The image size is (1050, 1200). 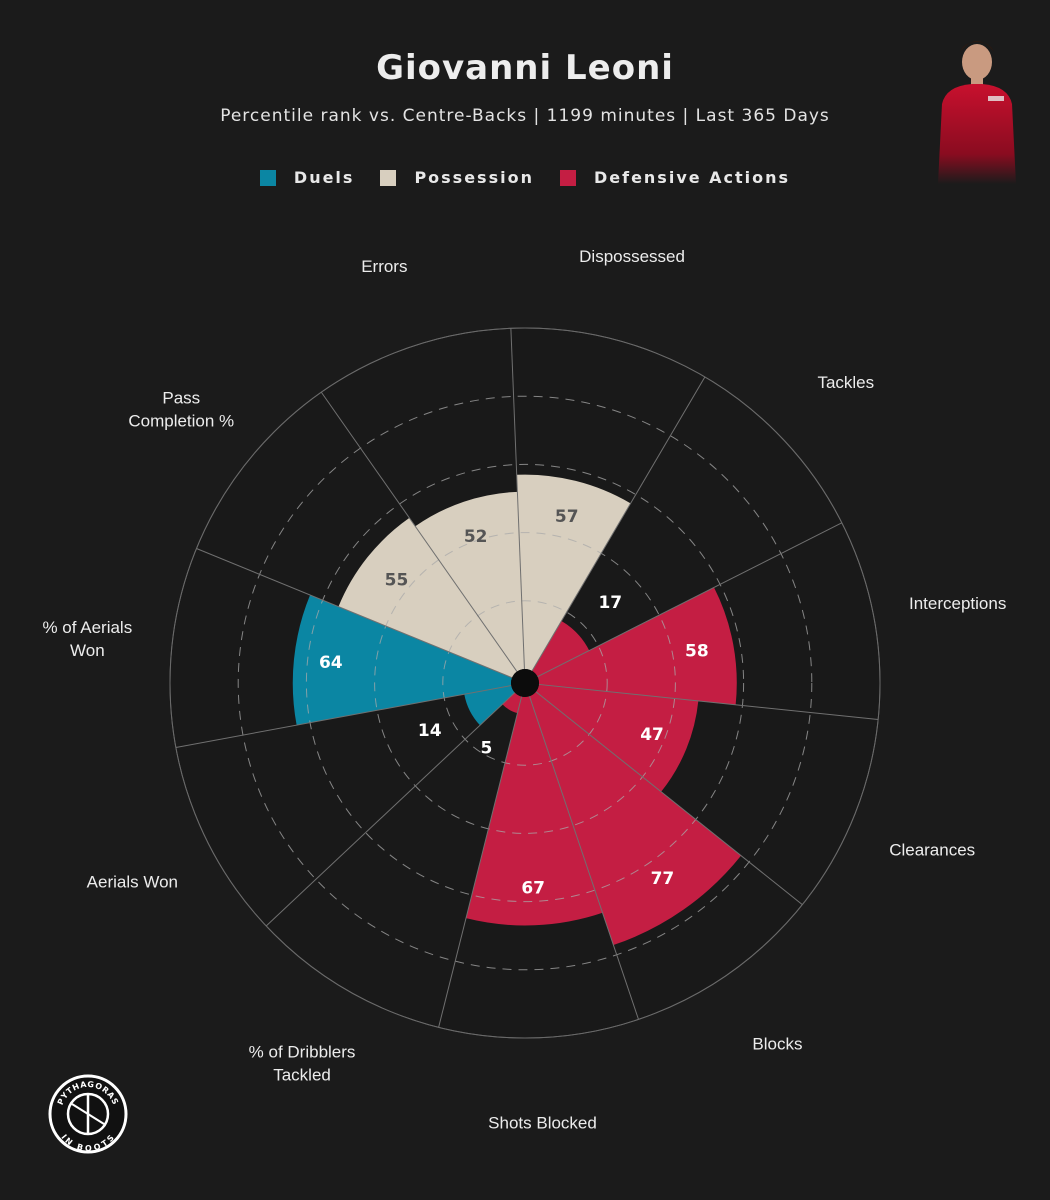 What do you see at coordinates (470, 581) in the screenshot?
I see `bar-errors` at bounding box center [470, 581].